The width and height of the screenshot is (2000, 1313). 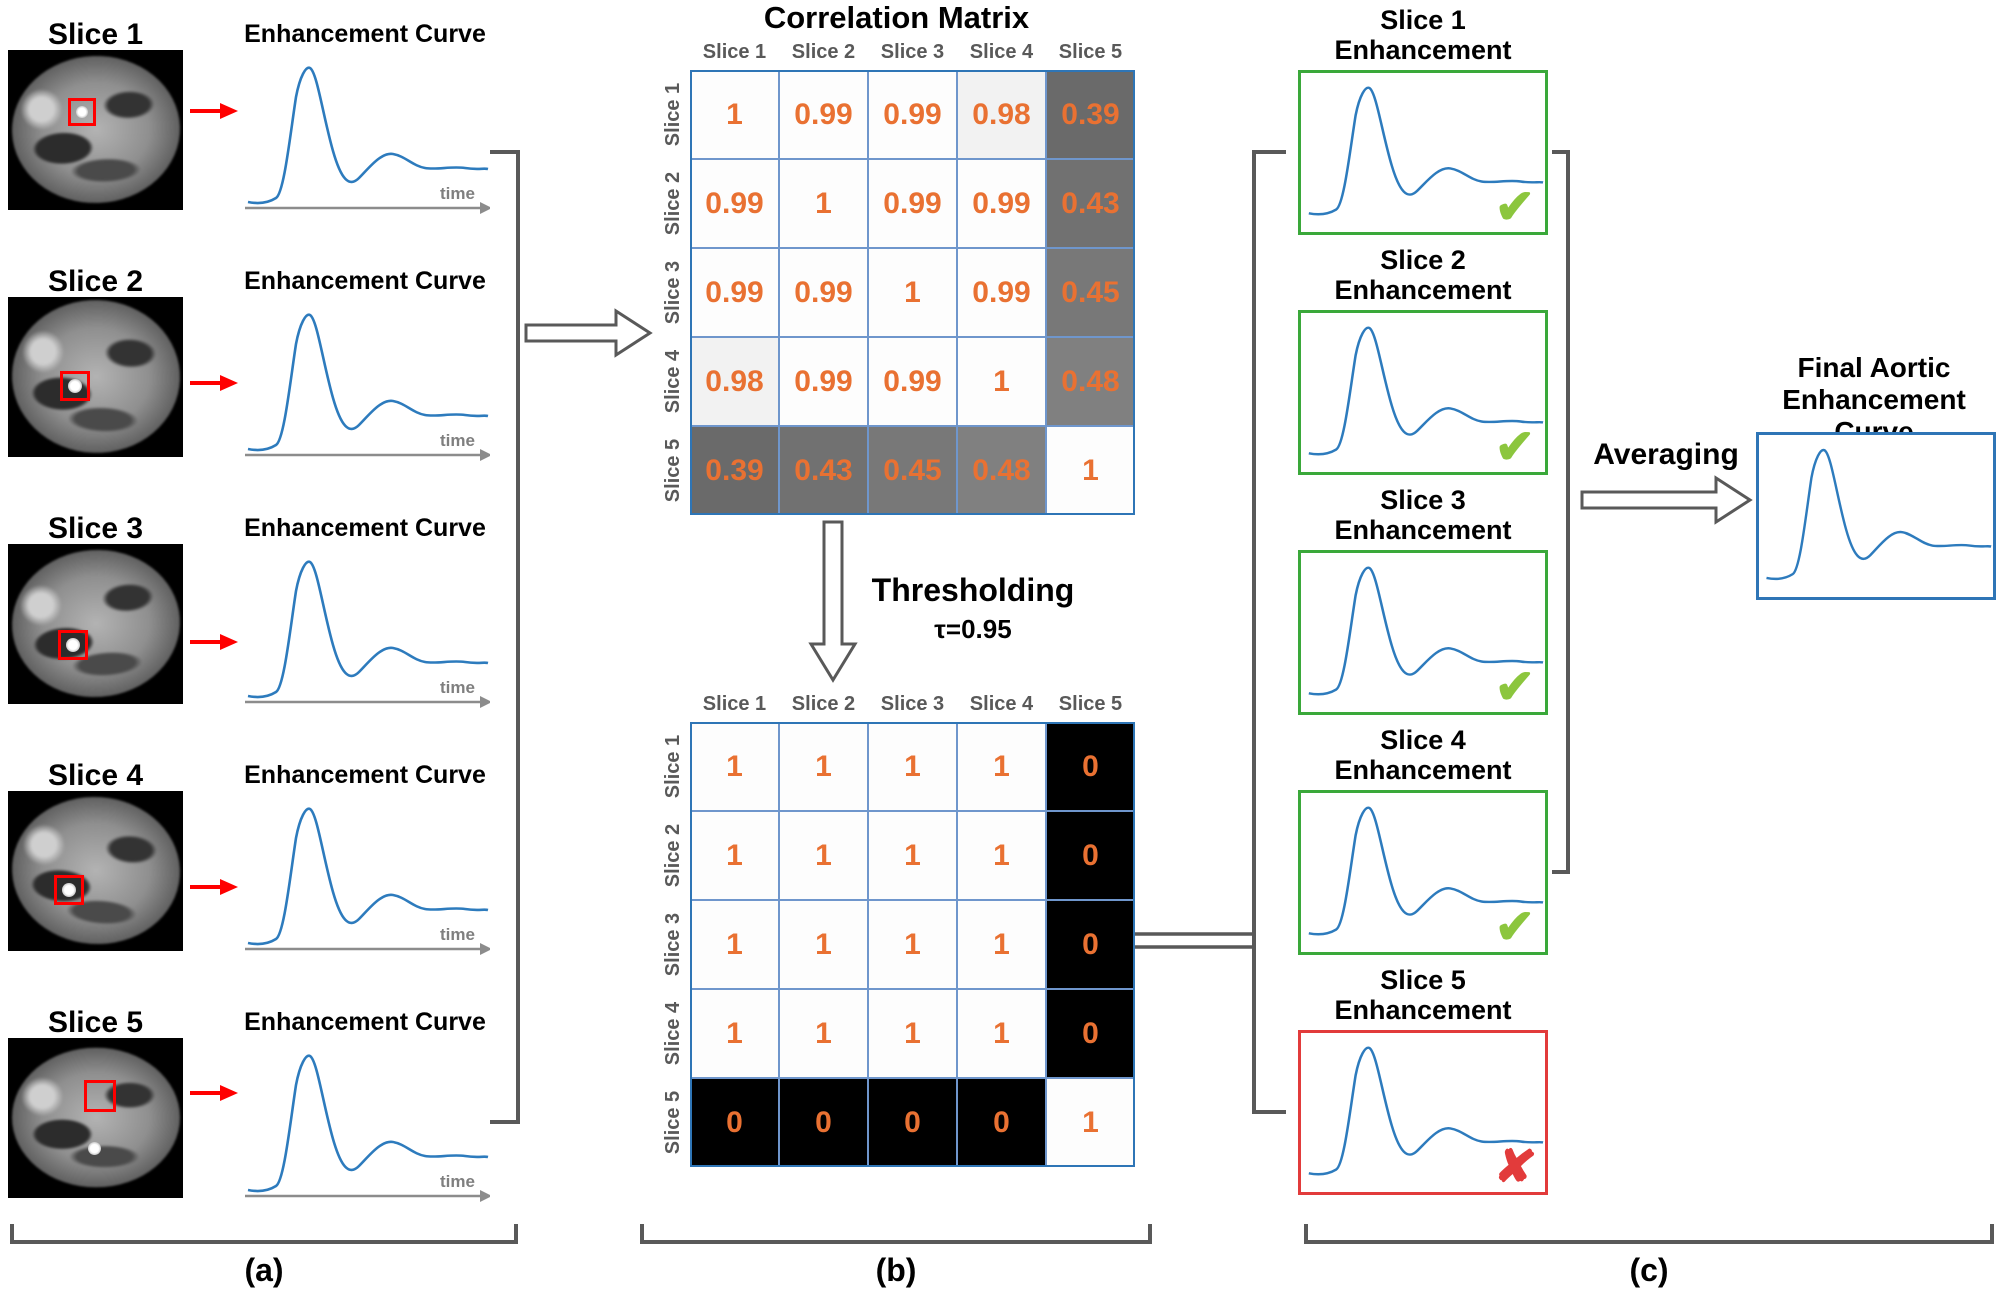 I want to click on final-enhancement-curve-plot, so click(x=1879, y=514).